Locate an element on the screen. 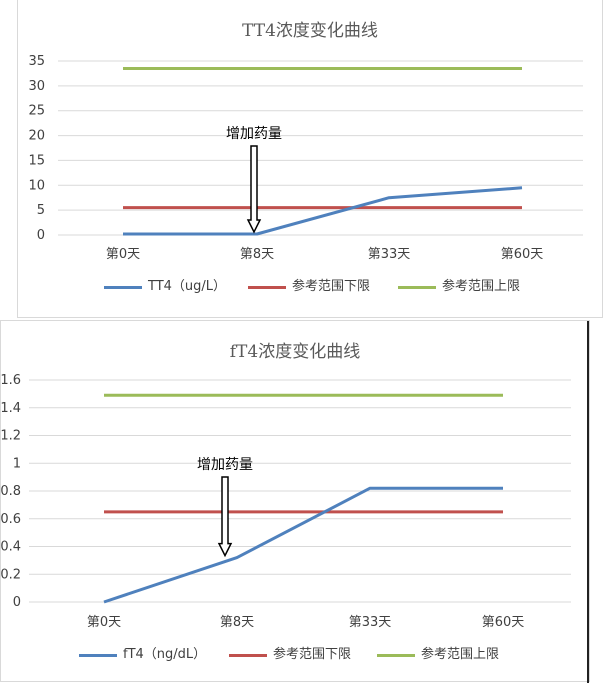  ft4-legend-swatch-upper is located at coordinates (396, 655).